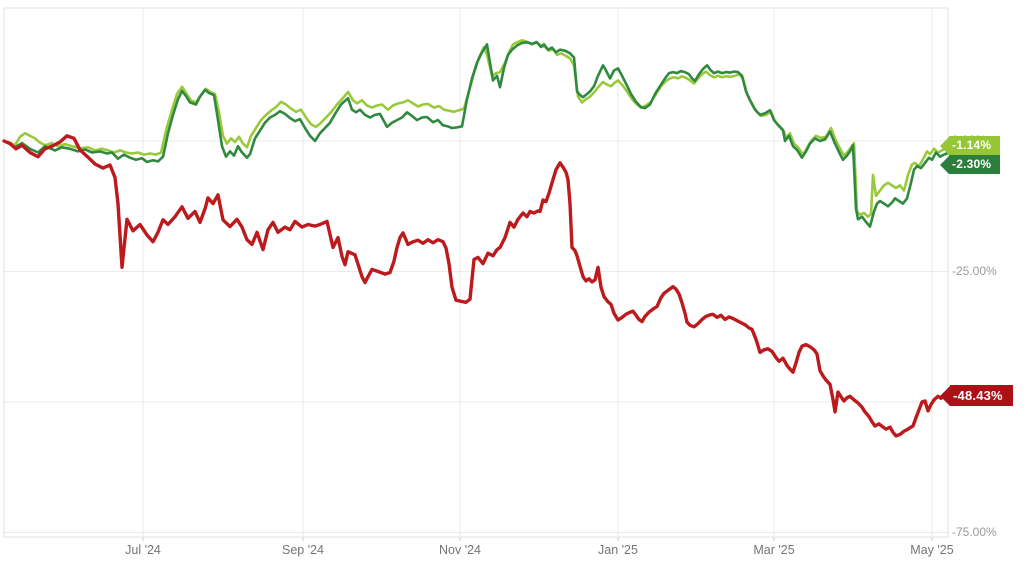  I want to click on badge-value: -48.43%, so click(981, 395).